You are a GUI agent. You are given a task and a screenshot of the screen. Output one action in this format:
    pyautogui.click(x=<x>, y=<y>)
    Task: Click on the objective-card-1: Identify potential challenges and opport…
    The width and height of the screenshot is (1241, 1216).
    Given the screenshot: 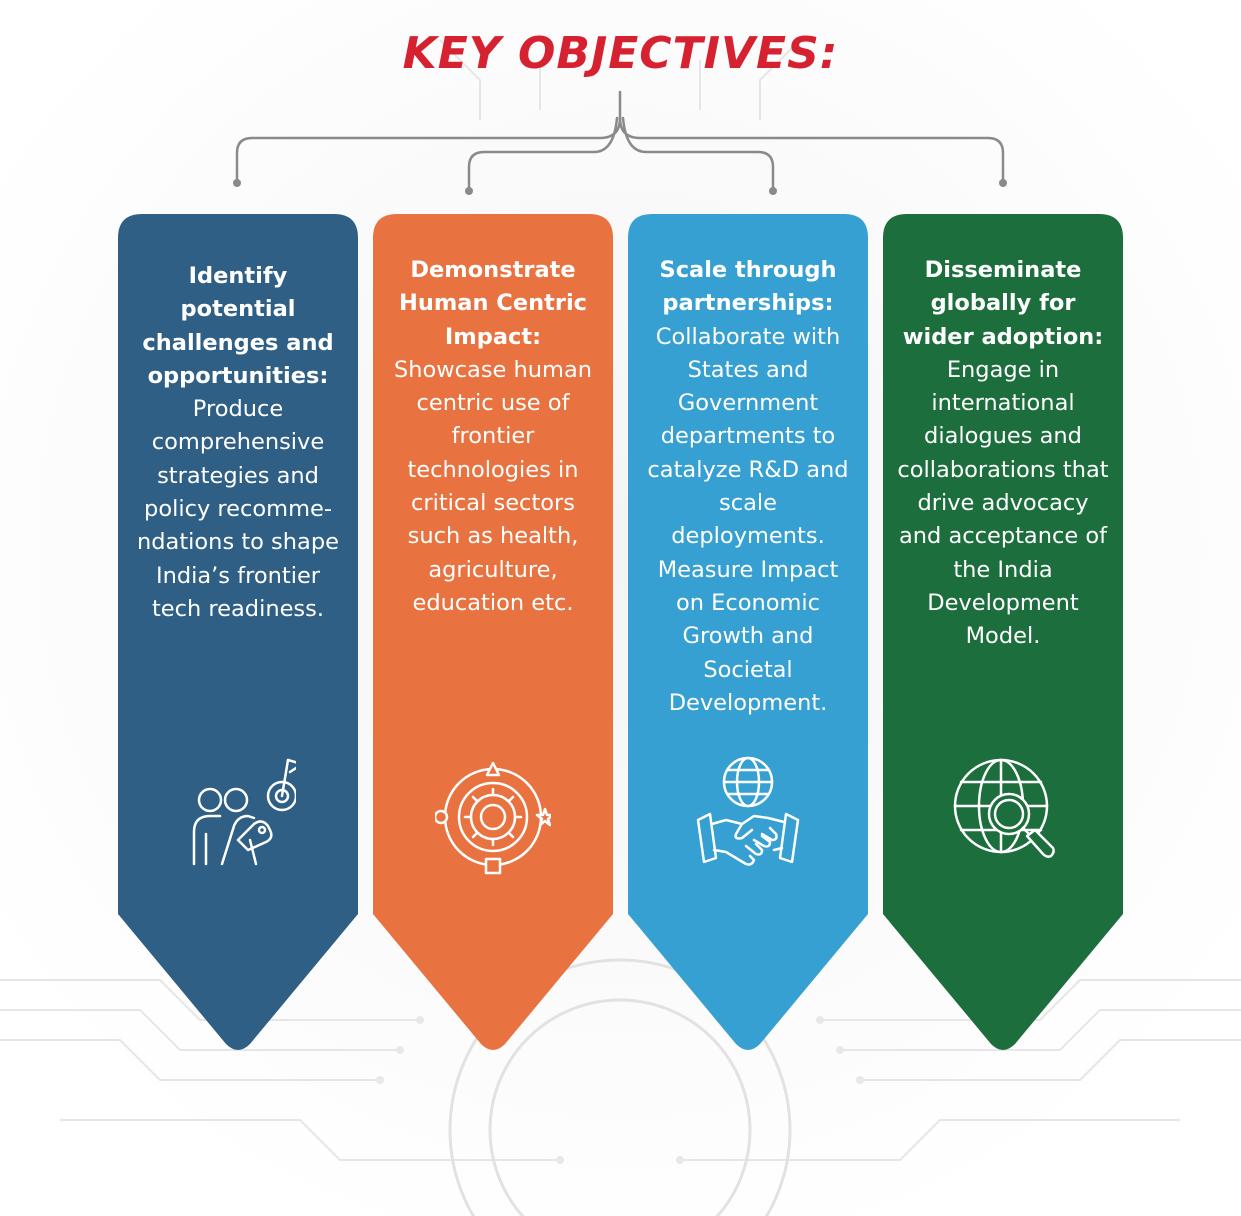 What is the action you would take?
    pyautogui.click(x=238, y=633)
    